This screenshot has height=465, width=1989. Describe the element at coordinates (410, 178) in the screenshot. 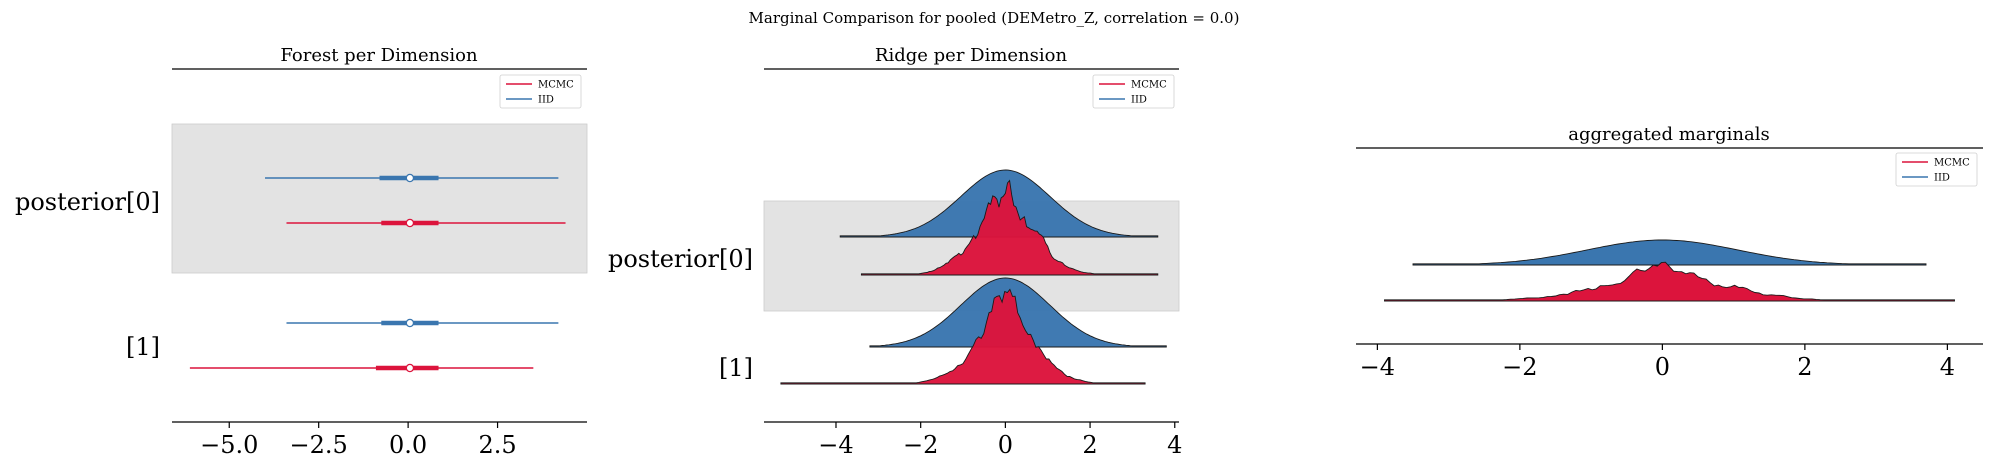

I see `forest-iid-dim0-median` at that location.